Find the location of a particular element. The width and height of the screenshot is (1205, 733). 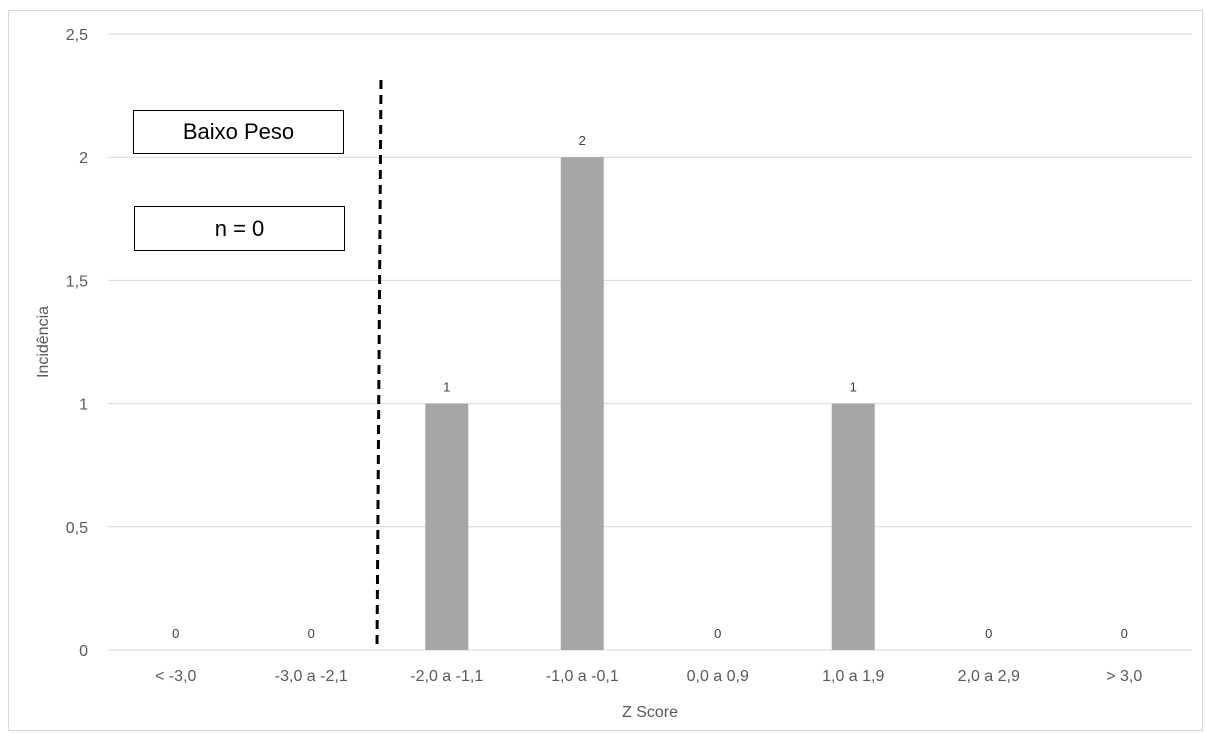

data-label: 2 is located at coordinates (582, 140).